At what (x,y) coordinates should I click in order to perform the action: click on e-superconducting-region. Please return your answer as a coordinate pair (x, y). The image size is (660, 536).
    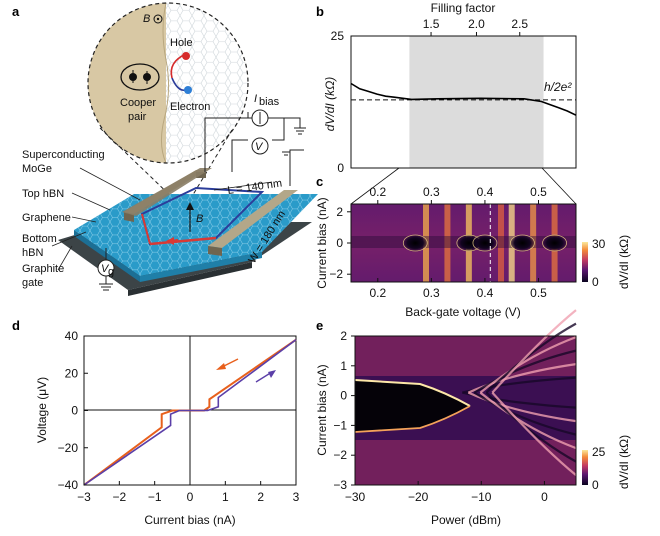
    Looking at the image, I should click on (412, 406).